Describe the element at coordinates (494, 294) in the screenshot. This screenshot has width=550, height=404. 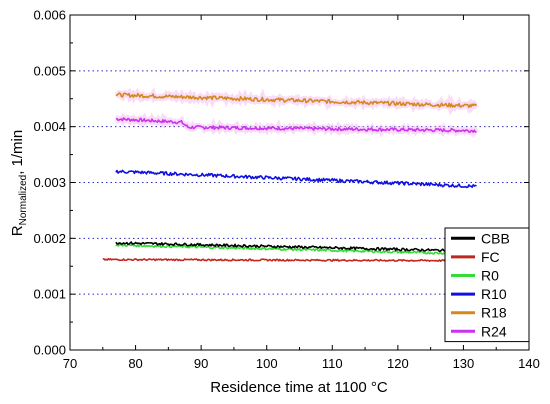
I see `legend-label-r10: R10` at that location.